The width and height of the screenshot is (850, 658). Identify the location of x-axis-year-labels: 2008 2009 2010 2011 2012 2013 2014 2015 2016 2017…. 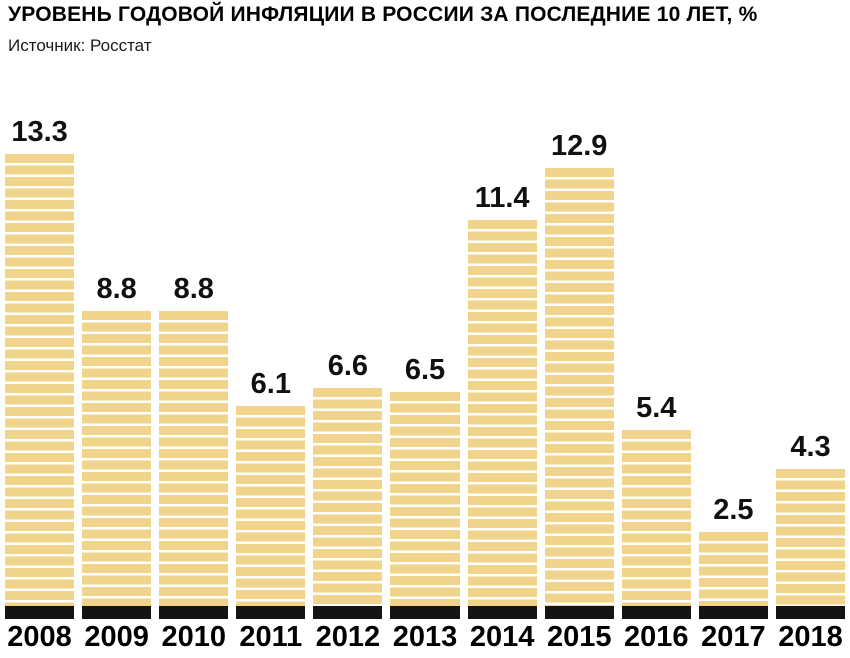
(425, 638).